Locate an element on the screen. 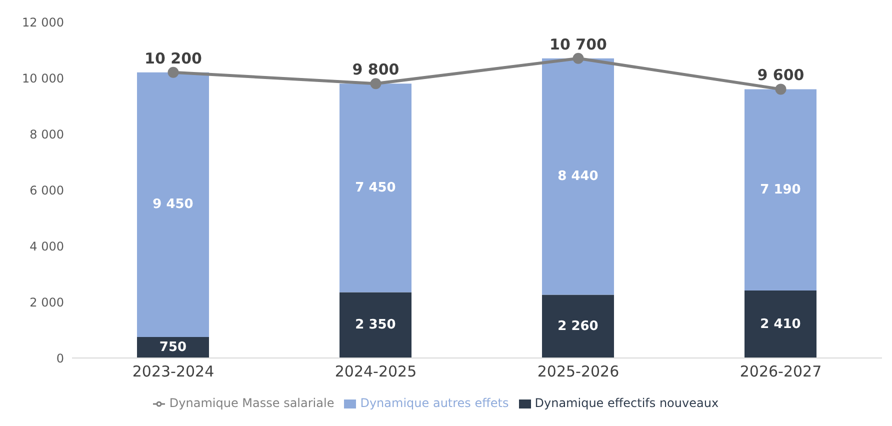  legend-label: Dynamique autres effets is located at coordinates (434, 403).